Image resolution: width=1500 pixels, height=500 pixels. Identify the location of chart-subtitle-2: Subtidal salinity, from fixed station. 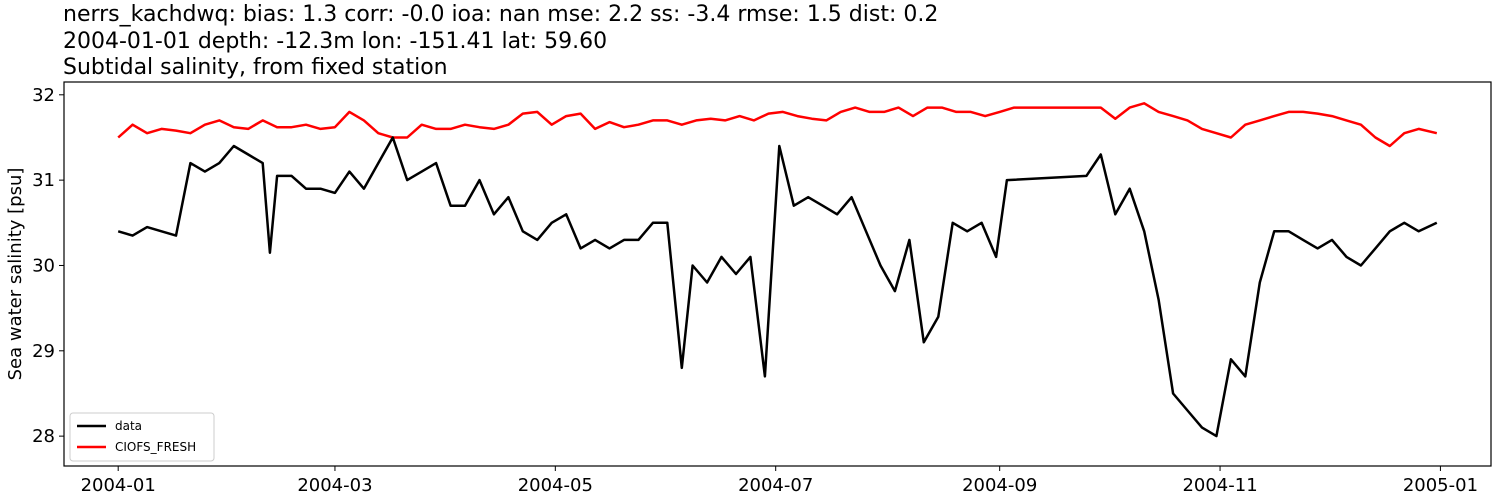
(255, 67).